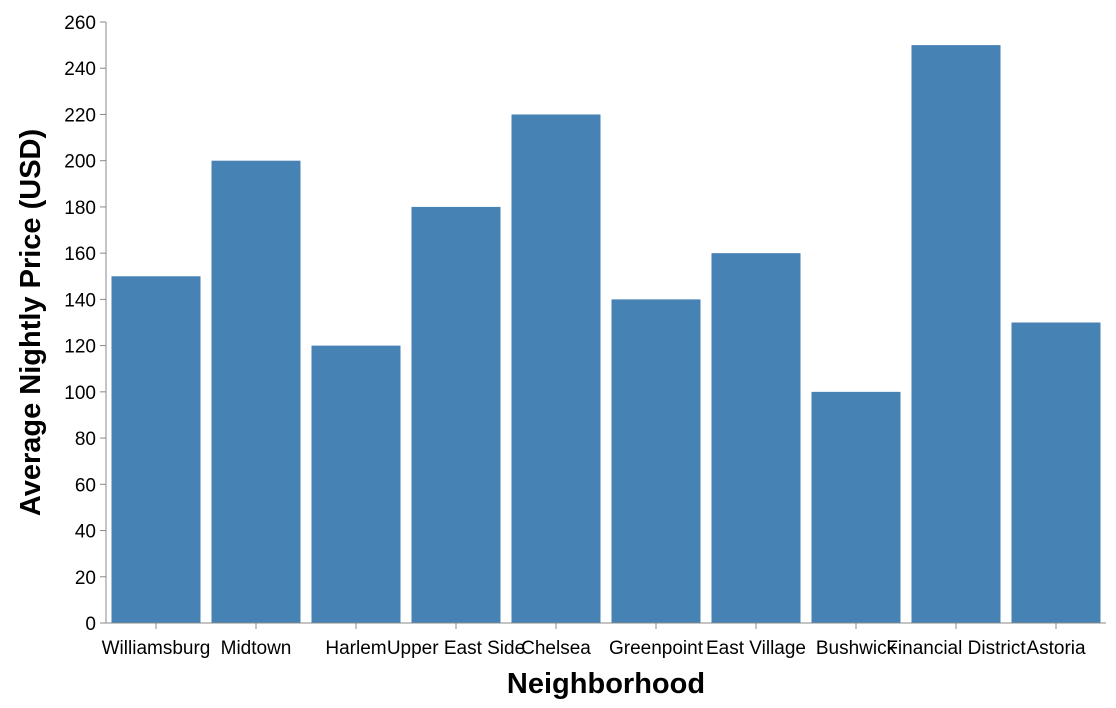 This screenshot has height=708, width=1116. Describe the element at coordinates (856, 648) in the screenshot. I see `x-tick-label: Bushwick` at that location.